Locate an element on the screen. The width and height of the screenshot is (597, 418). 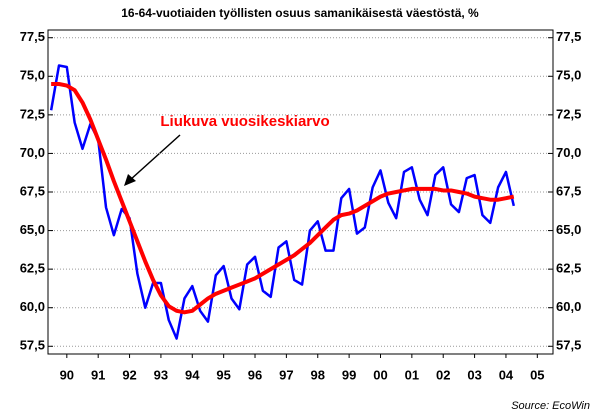
x-tick-label: 96 is located at coordinates (255, 374).